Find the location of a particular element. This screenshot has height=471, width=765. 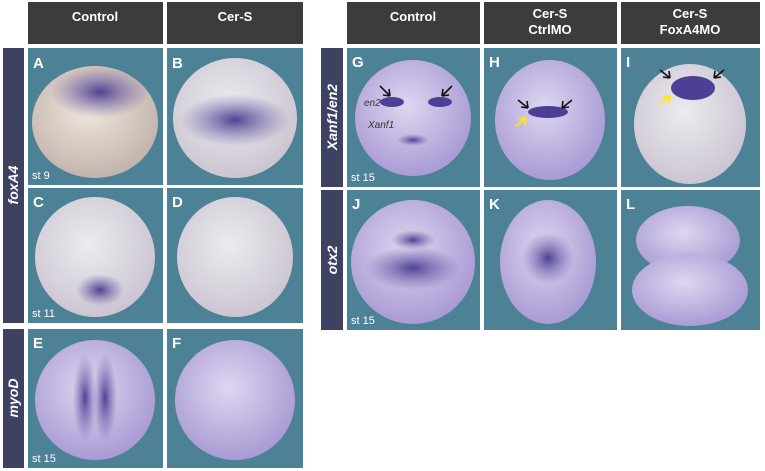

panel-letter: J is located at coordinates (356, 204).